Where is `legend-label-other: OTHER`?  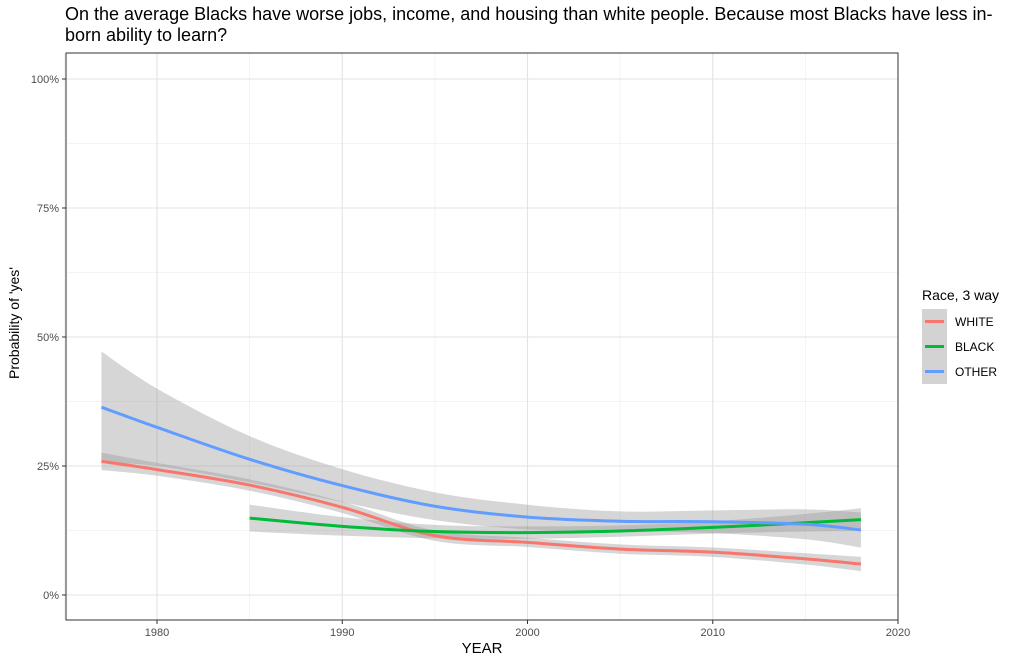
legend-label-other: OTHER is located at coordinates (976, 371).